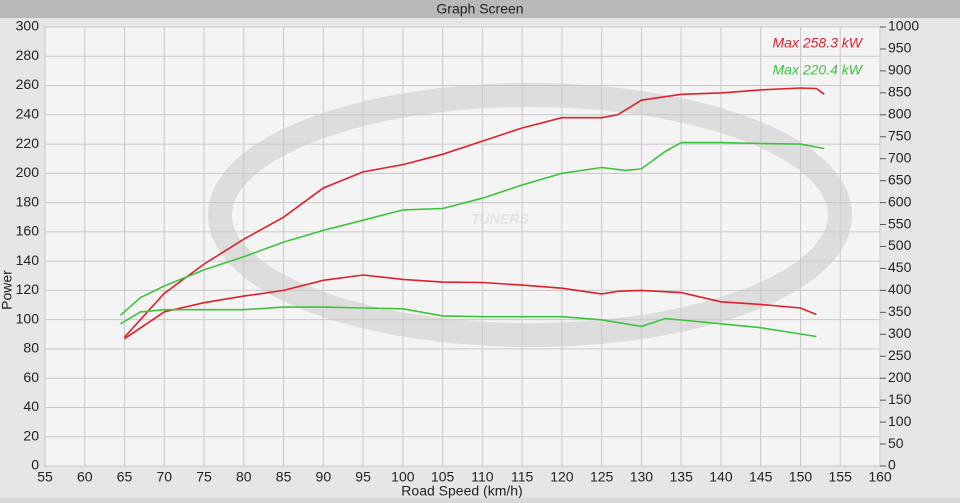 This screenshot has width=960, height=503. I want to click on x-tick-label: 105, so click(443, 477).